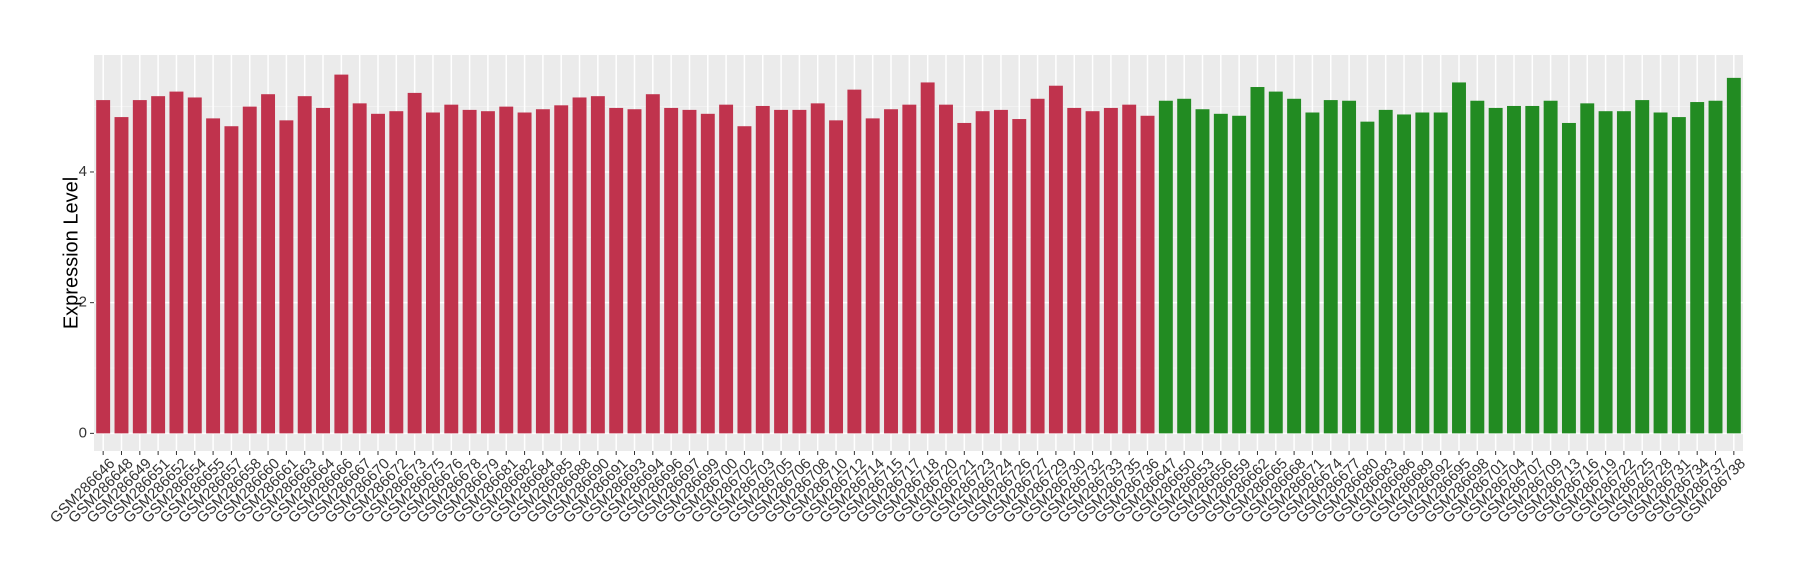 This screenshot has width=1800, height=580. What do you see at coordinates (71, 253) in the screenshot?
I see `y-axis-title: Expression Level` at bounding box center [71, 253].